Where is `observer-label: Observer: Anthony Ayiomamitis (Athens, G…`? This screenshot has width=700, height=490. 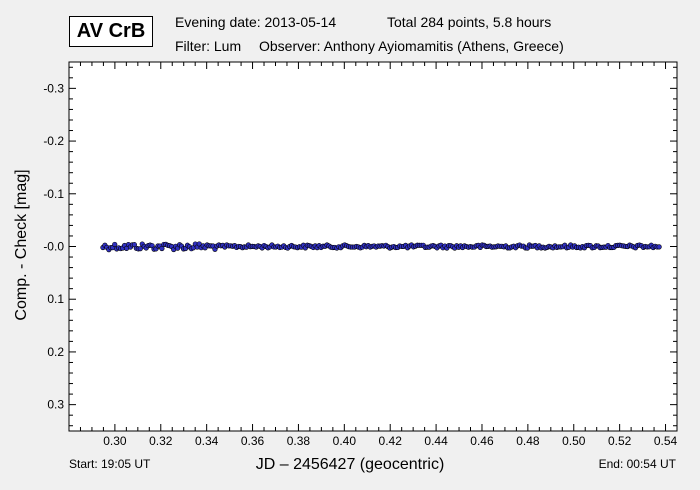
observer-label: Observer: Anthony Ayiomamitis (Athens, G… is located at coordinates (411, 46).